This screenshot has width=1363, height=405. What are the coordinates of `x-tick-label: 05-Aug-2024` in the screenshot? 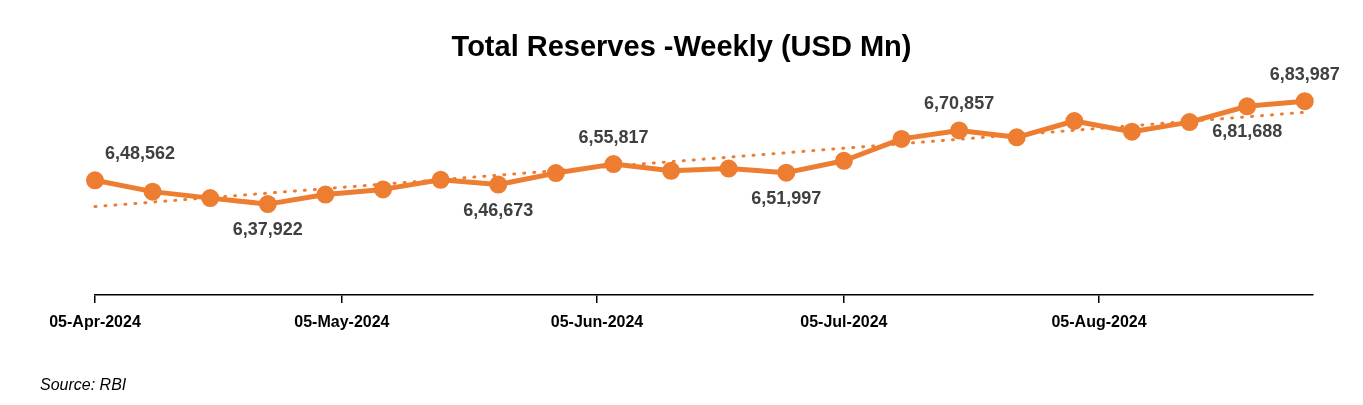 It's located at (1099, 322).